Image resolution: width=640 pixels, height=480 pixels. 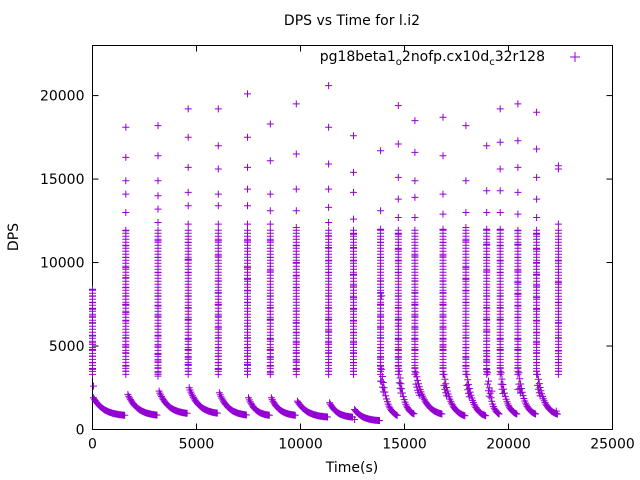 I want to click on chart-title: DPS vs Time for l.i2, so click(x=352, y=21).